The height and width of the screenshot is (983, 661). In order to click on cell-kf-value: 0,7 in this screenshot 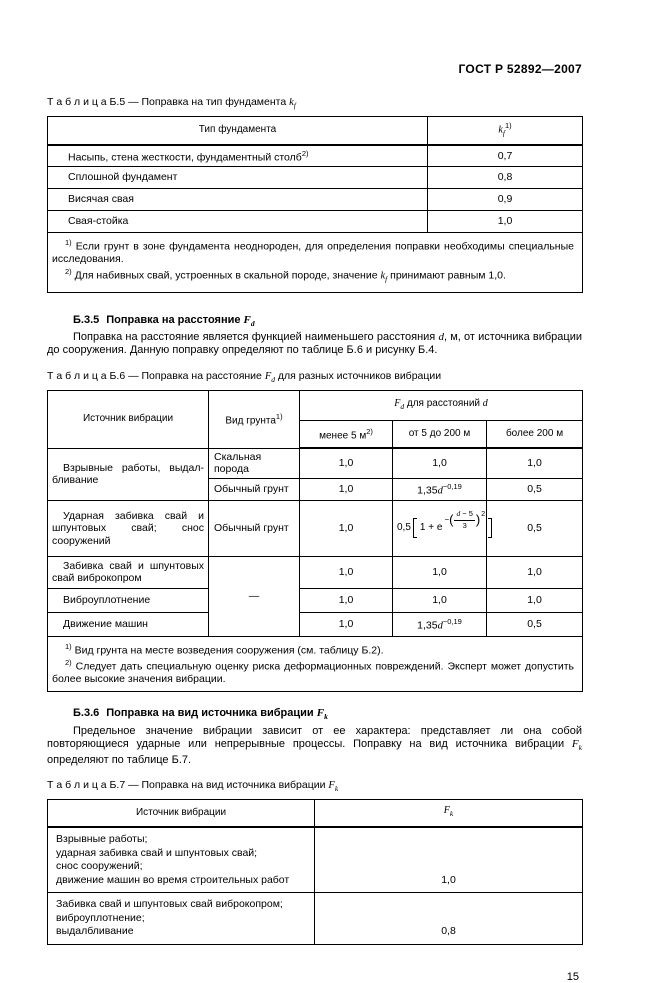, I will do `click(505, 156)`.